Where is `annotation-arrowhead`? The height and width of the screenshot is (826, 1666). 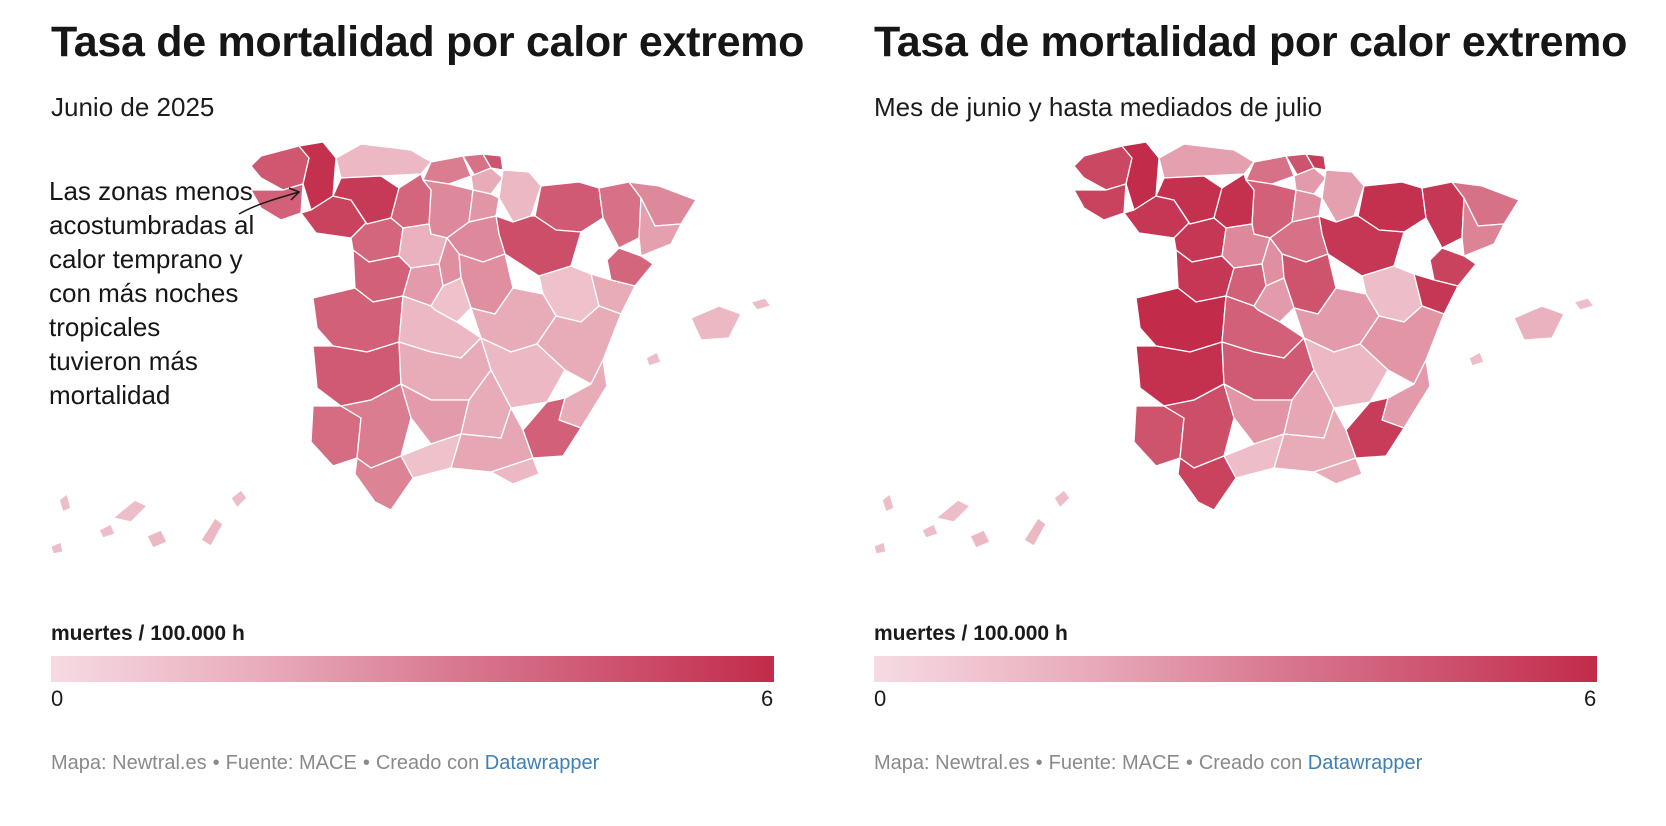
annotation-arrowhead is located at coordinates (294, 194).